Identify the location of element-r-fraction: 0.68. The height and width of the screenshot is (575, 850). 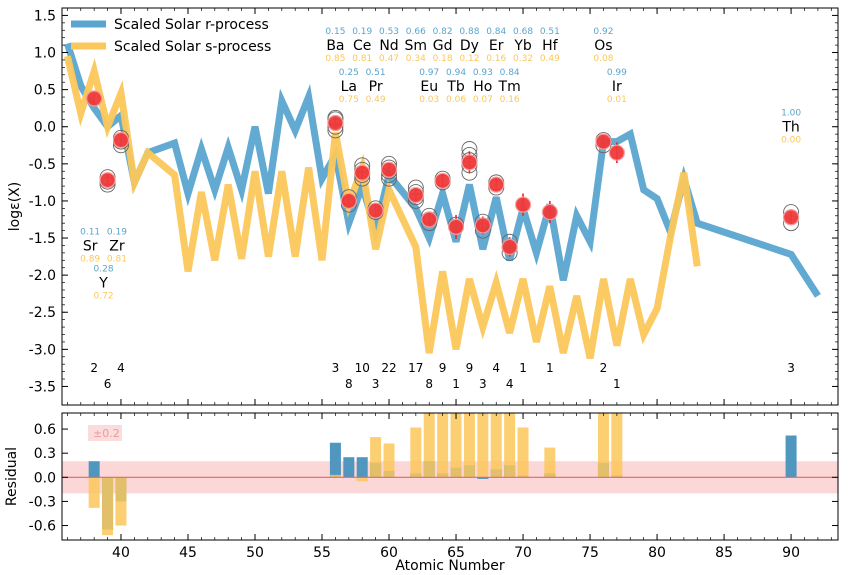
(523, 32).